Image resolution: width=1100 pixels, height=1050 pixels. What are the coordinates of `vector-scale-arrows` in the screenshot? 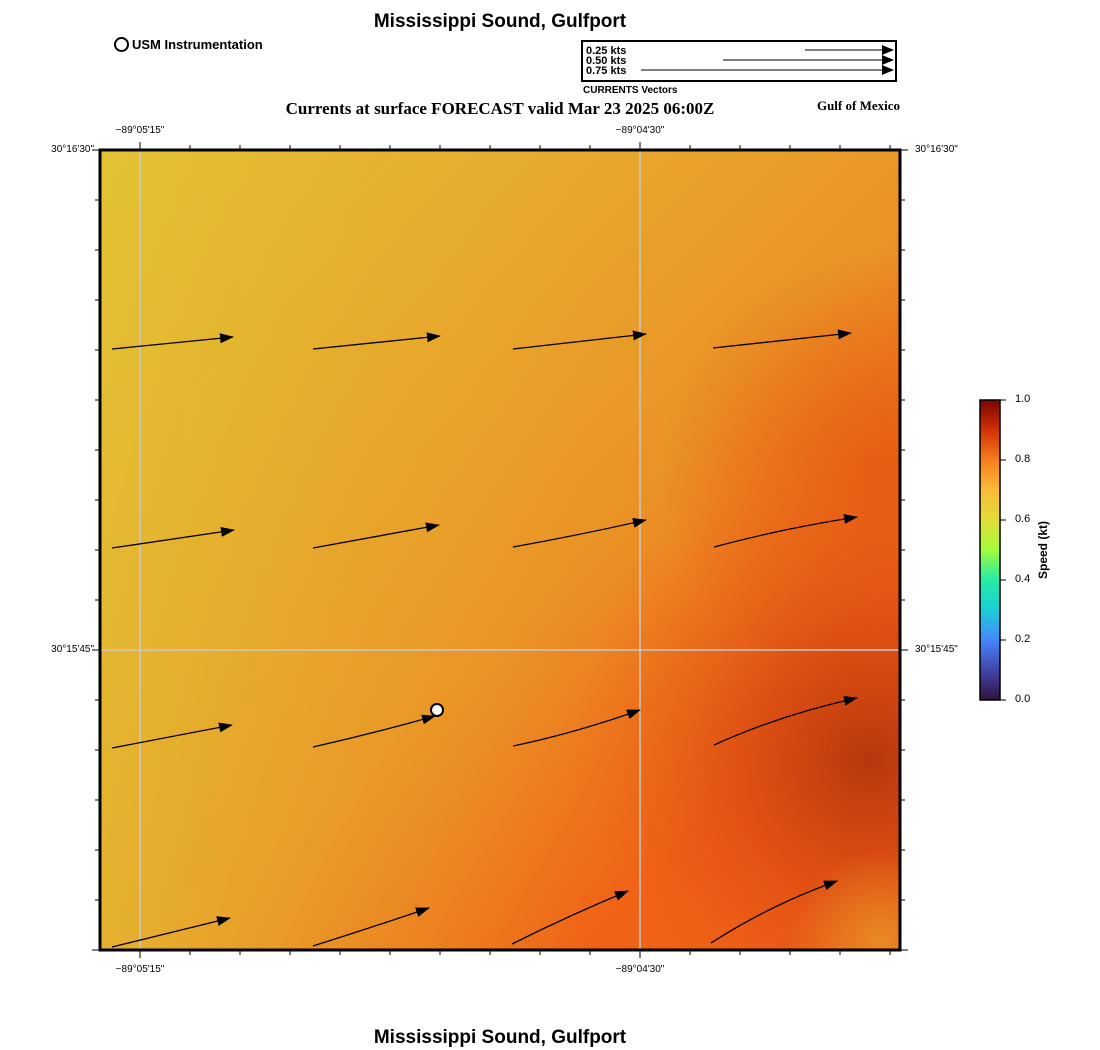 It's located at (767, 60).